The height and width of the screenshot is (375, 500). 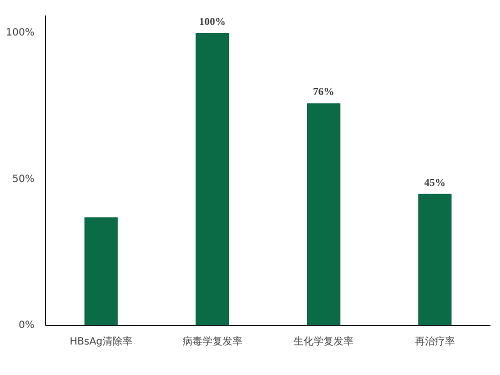 I want to click on y-tick-label: 100%, so click(x=20, y=33).